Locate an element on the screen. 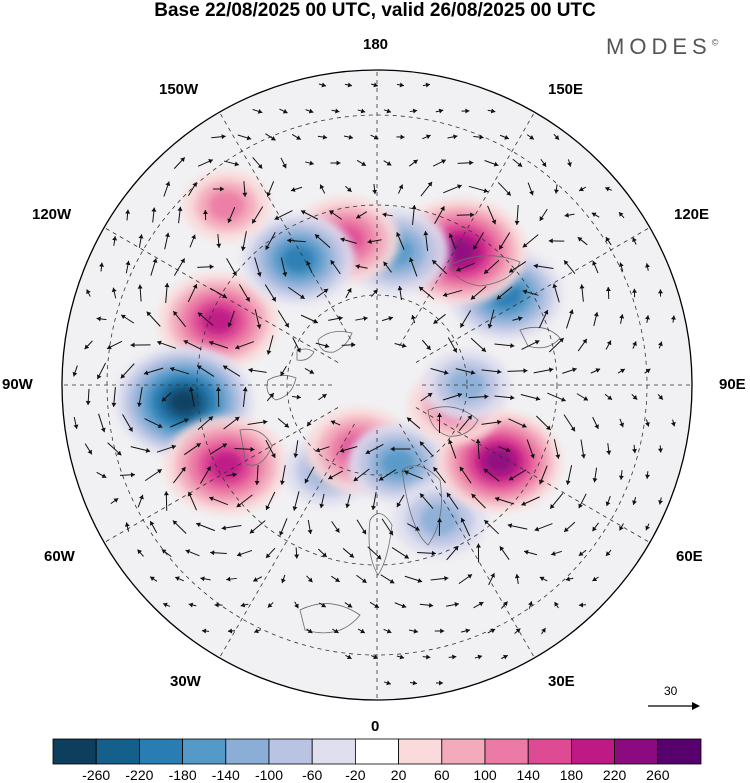  lon-label-0: 0 is located at coordinates (375, 726).